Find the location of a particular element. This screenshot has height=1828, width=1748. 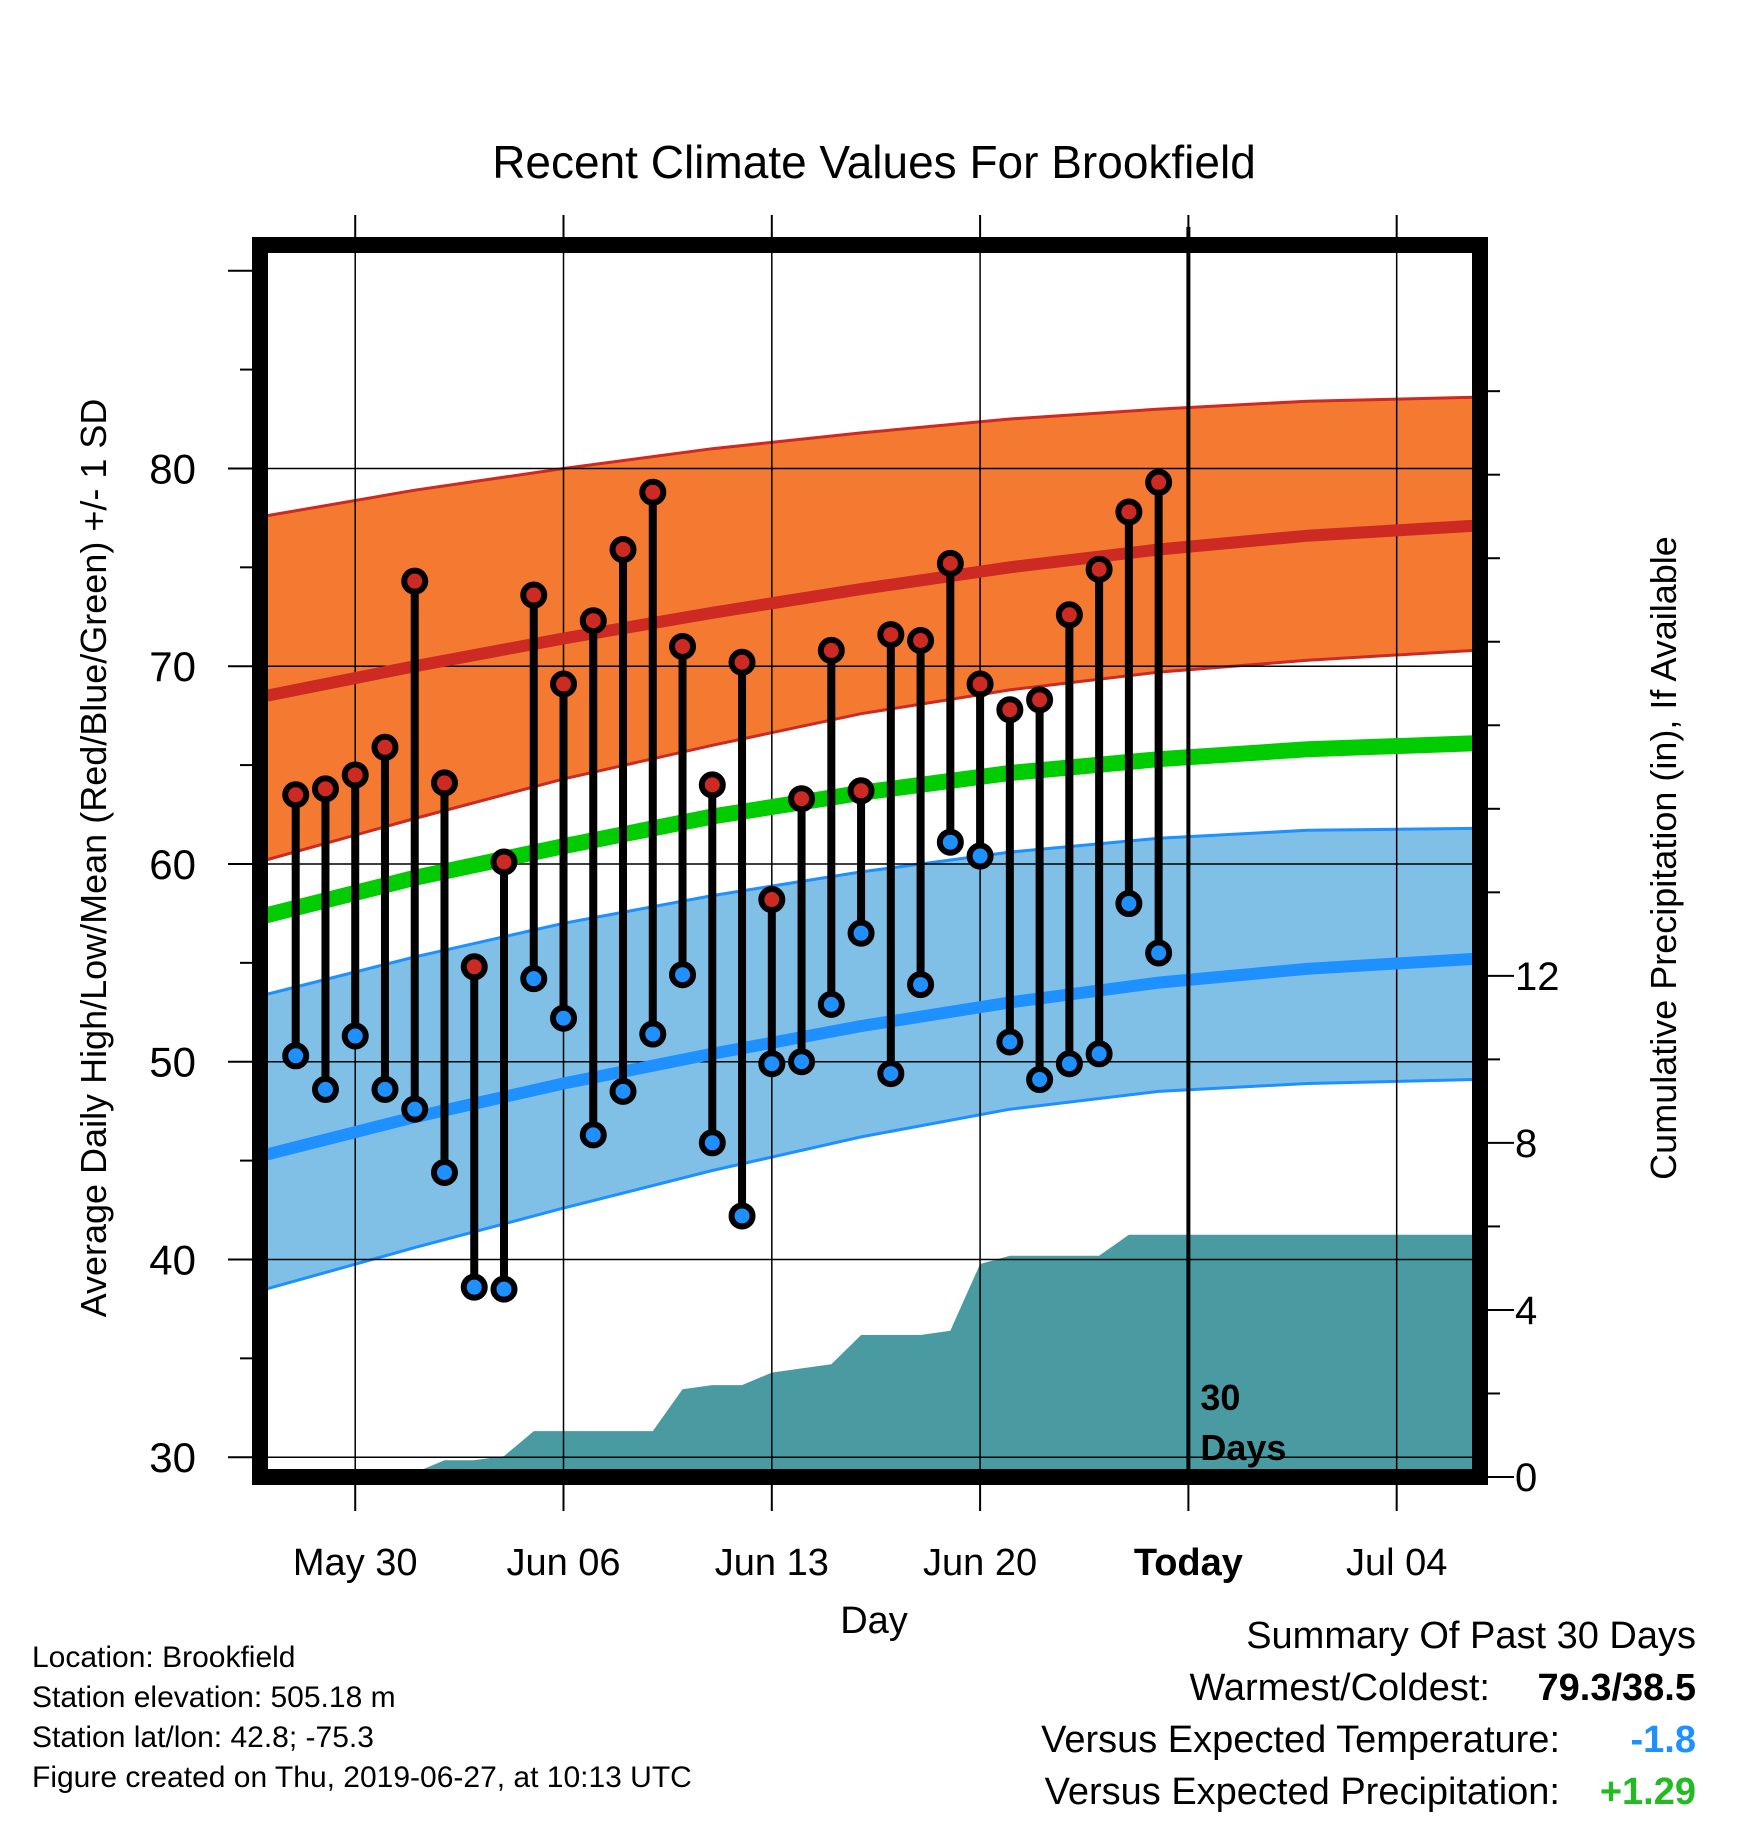

y2-tick-label: 8 is located at coordinates (1526, 1144).